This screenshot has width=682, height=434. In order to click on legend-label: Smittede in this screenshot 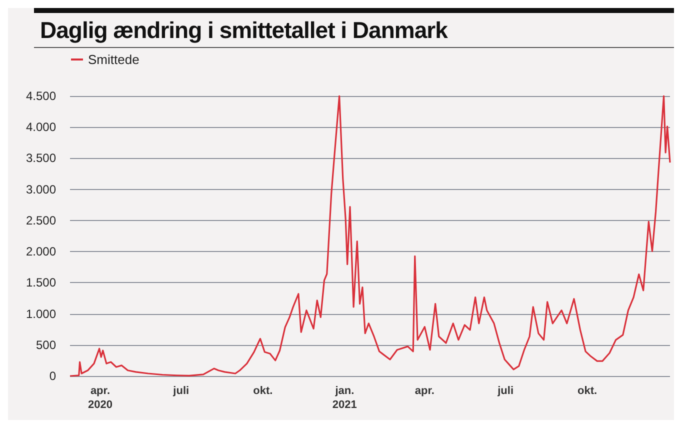, I will do `click(114, 59)`.